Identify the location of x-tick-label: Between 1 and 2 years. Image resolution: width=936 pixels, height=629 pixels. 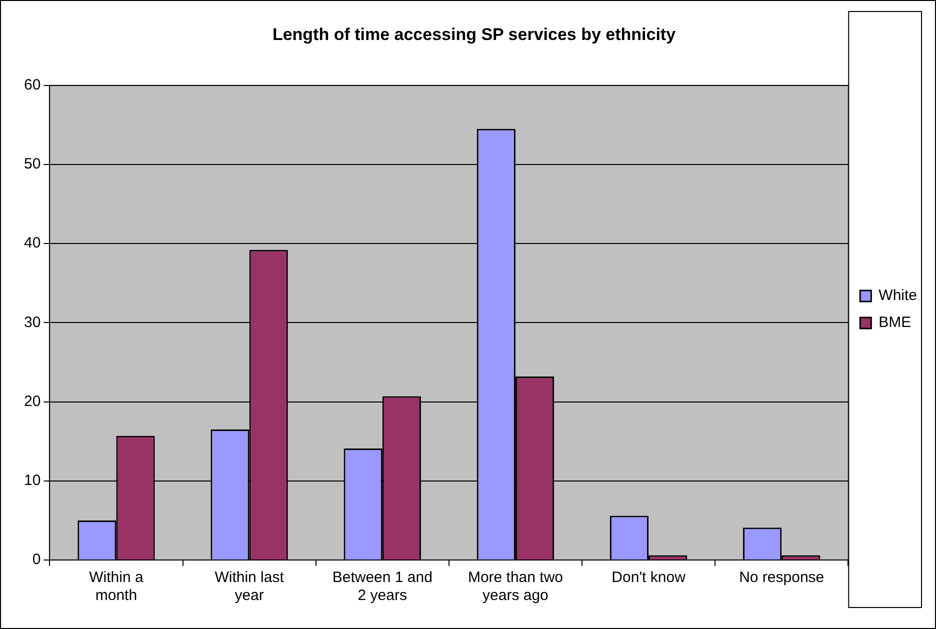
(382, 586).